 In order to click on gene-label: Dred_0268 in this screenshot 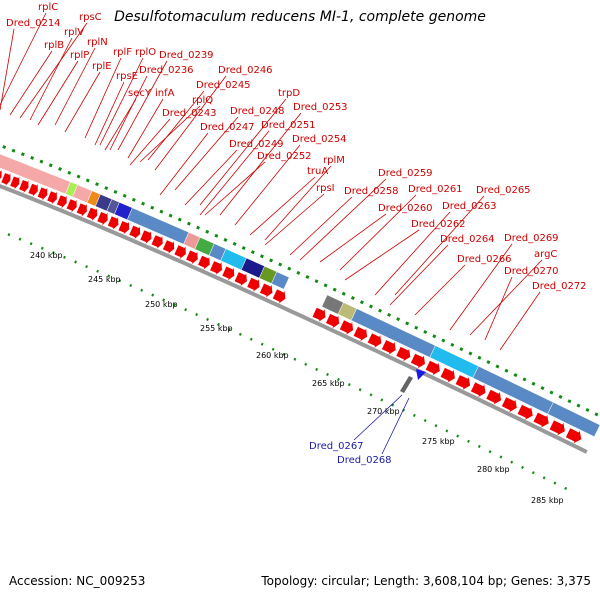, I will do `click(364, 460)`.